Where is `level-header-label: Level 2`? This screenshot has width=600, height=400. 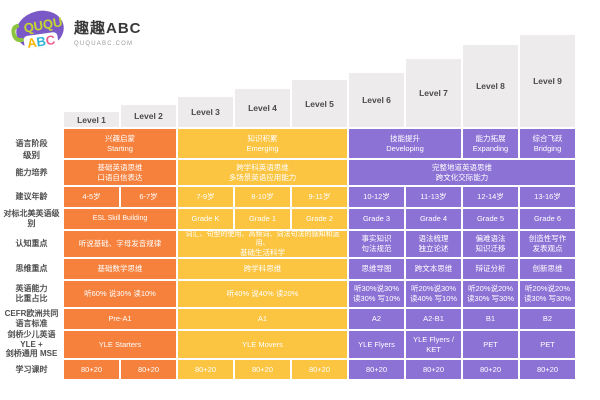 level-header-label: Level 2 is located at coordinates (148, 116).